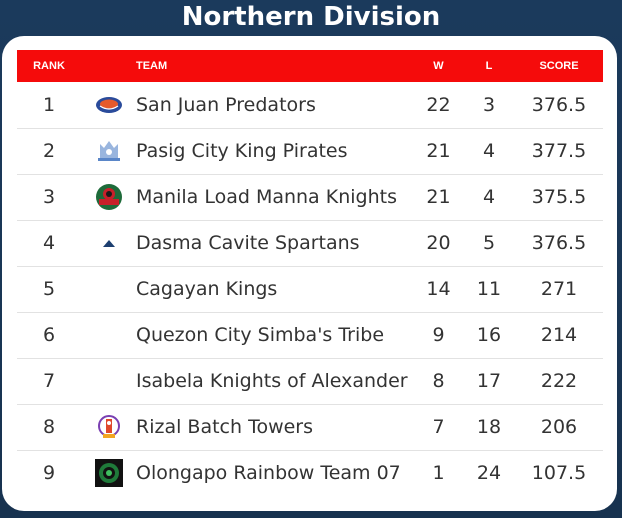  I want to click on table-row: 1 San Juan Predators 22 3 376.5, so click(310, 105).